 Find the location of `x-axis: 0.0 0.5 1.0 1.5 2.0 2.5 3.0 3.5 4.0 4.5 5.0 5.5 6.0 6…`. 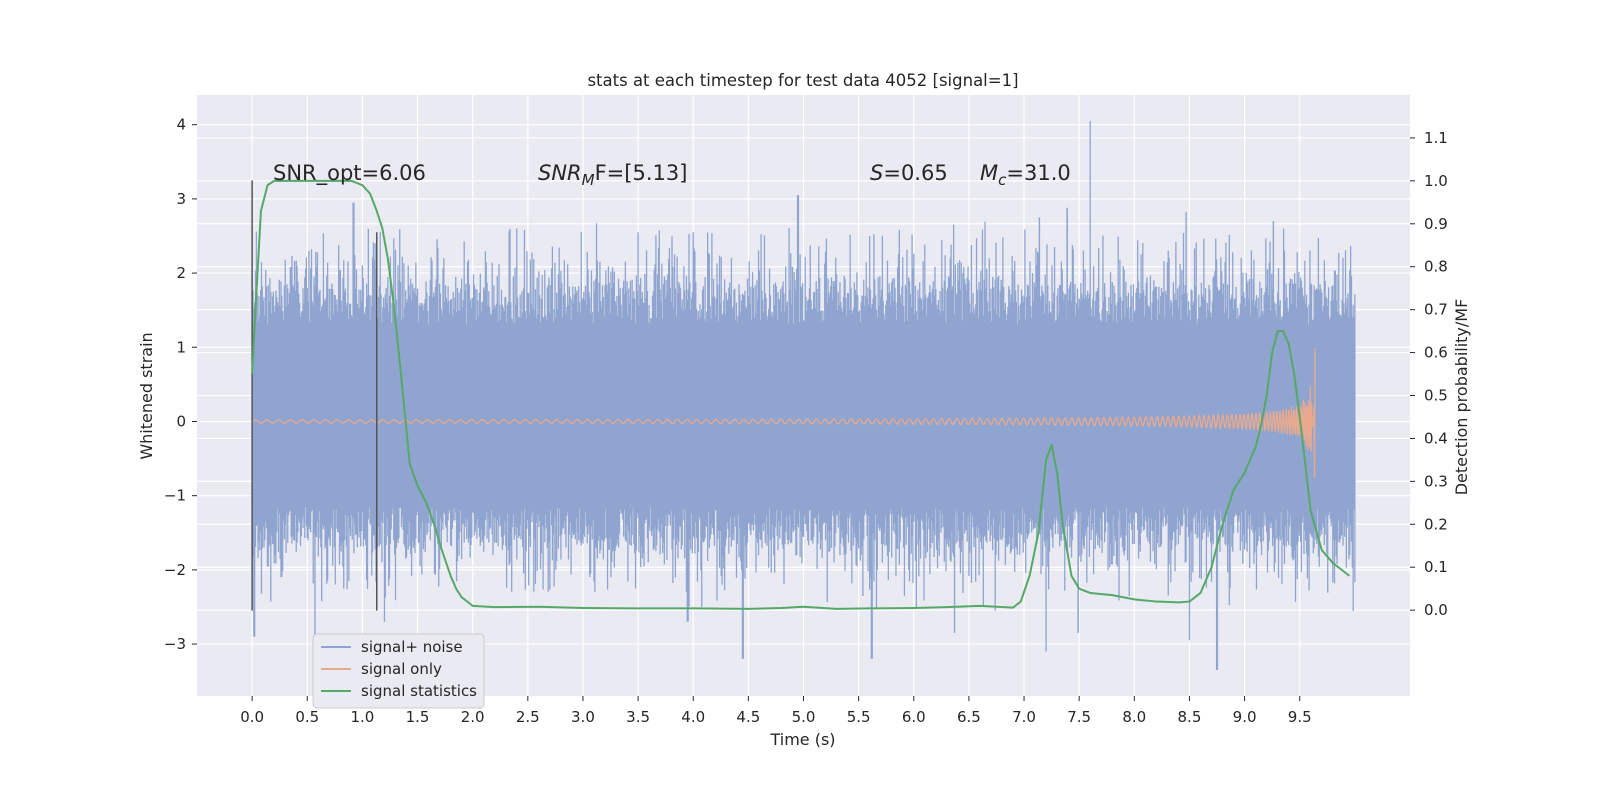

x-axis: 0.0 0.5 1.0 1.5 2.0 2.5 3.0 3.5 4.0 4.5 5.0 5.5 6.0 6… is located at coordinates (776, 711).